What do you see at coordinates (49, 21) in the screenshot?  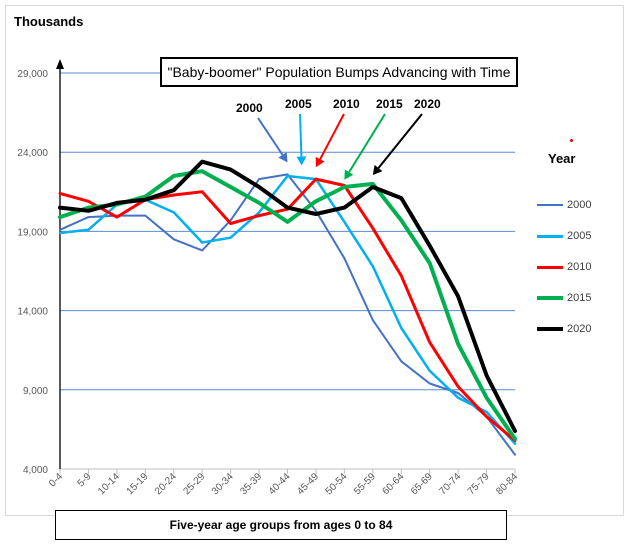 I see `y-axis-title: Thousands` at bounding box center [49, 21].